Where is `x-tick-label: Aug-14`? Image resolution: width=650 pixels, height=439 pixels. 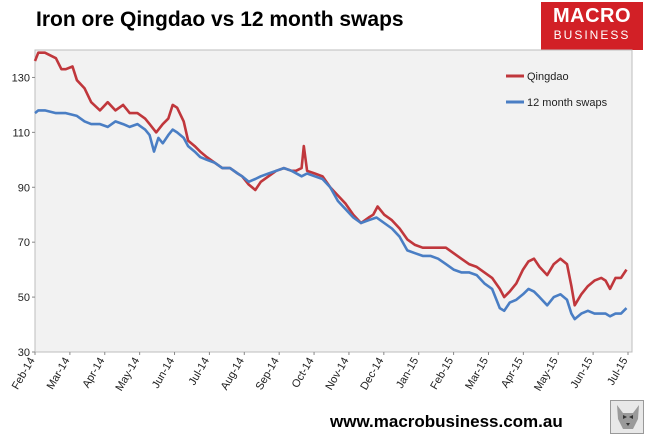
x-tick-label: Aug-14 is located at coordinates (233, 374).